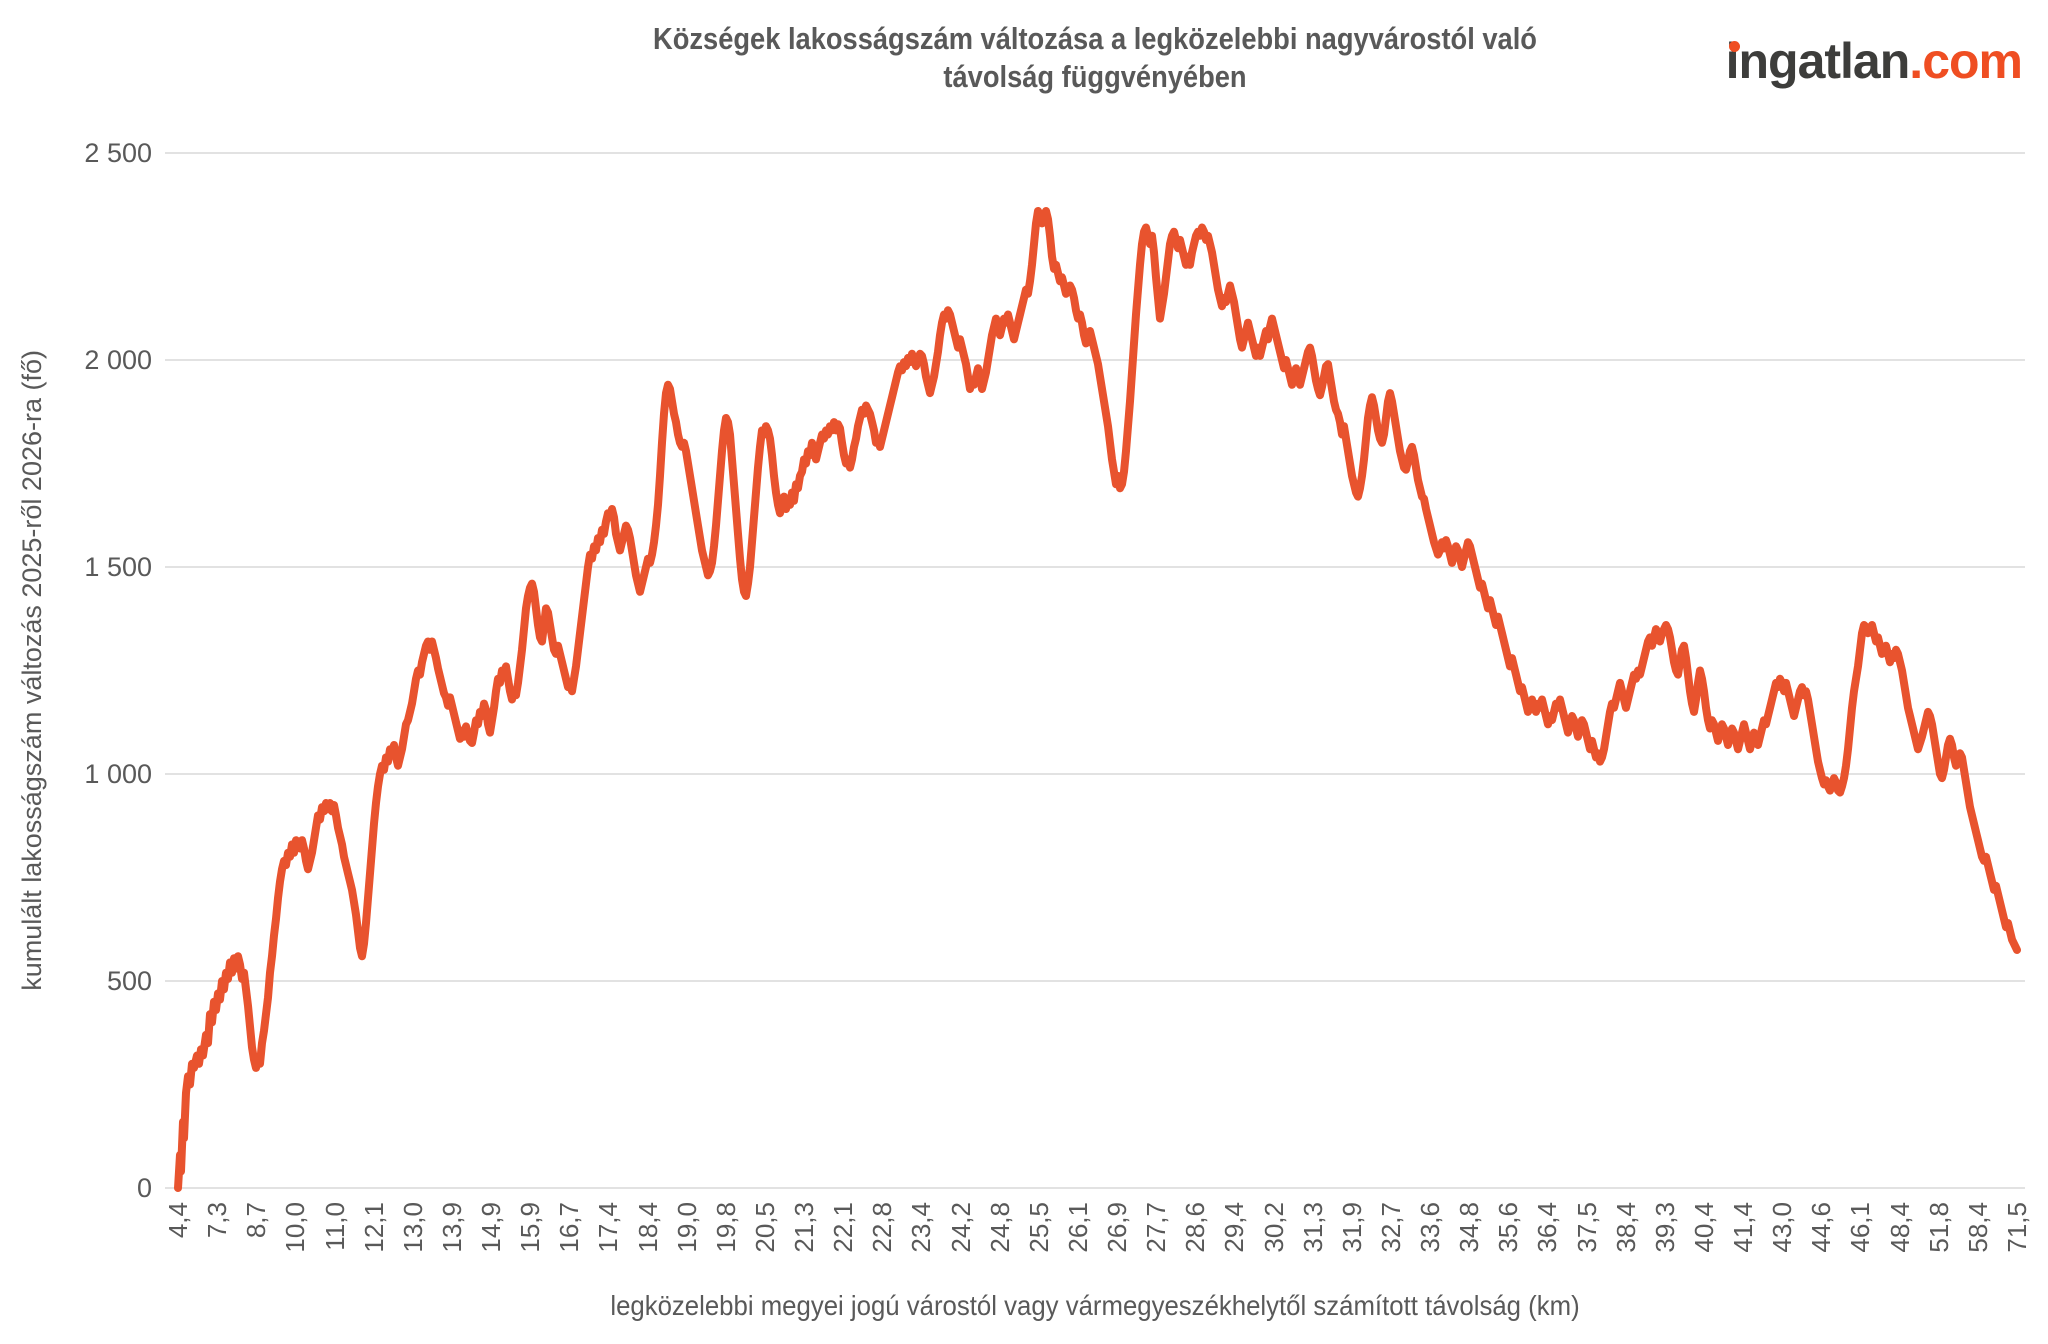 This screenshot has width=2048, height=1344. Describe the element at coordinates (373, 1227) in the screenshot. I see `x-tick-label: 12,1` at that location.